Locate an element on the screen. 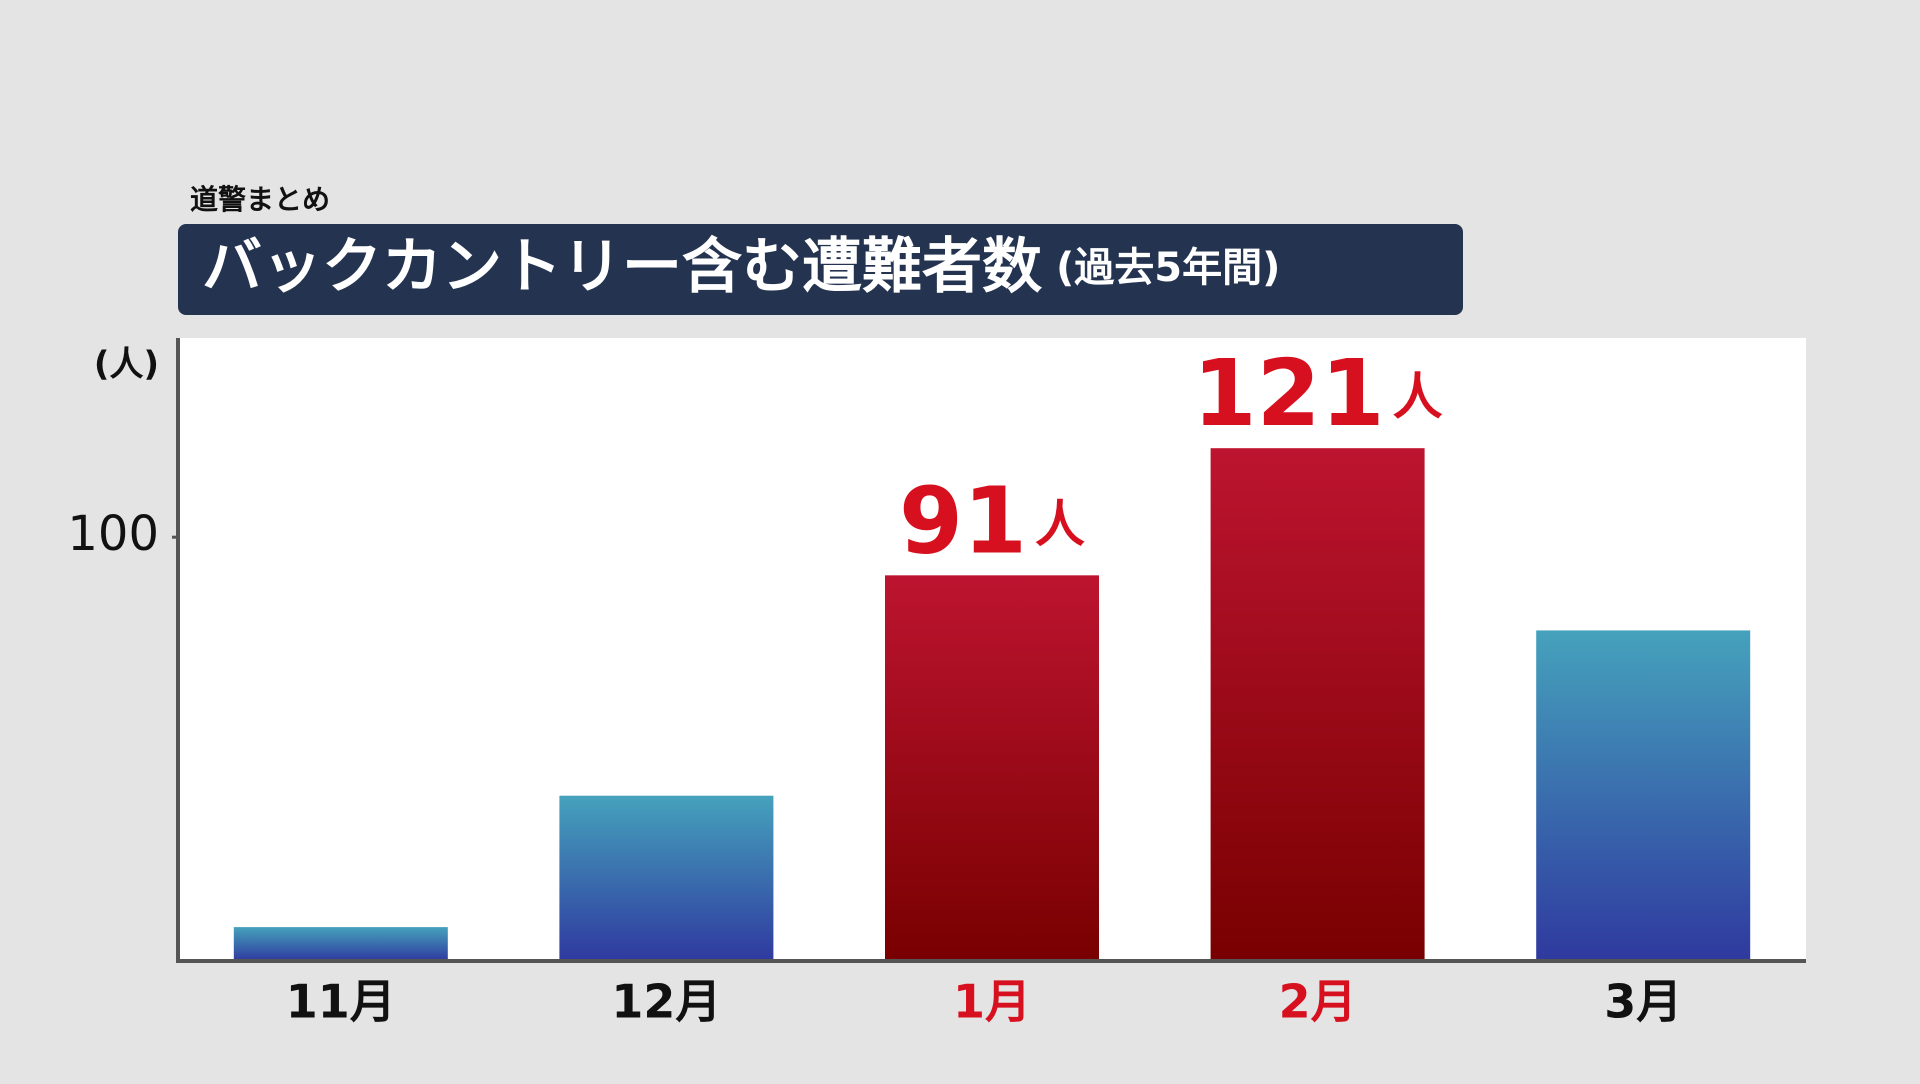 The width and height of the screenshot is (1920, 1084). x-tick-label: 11月 is located at coordinates (341, 1002).